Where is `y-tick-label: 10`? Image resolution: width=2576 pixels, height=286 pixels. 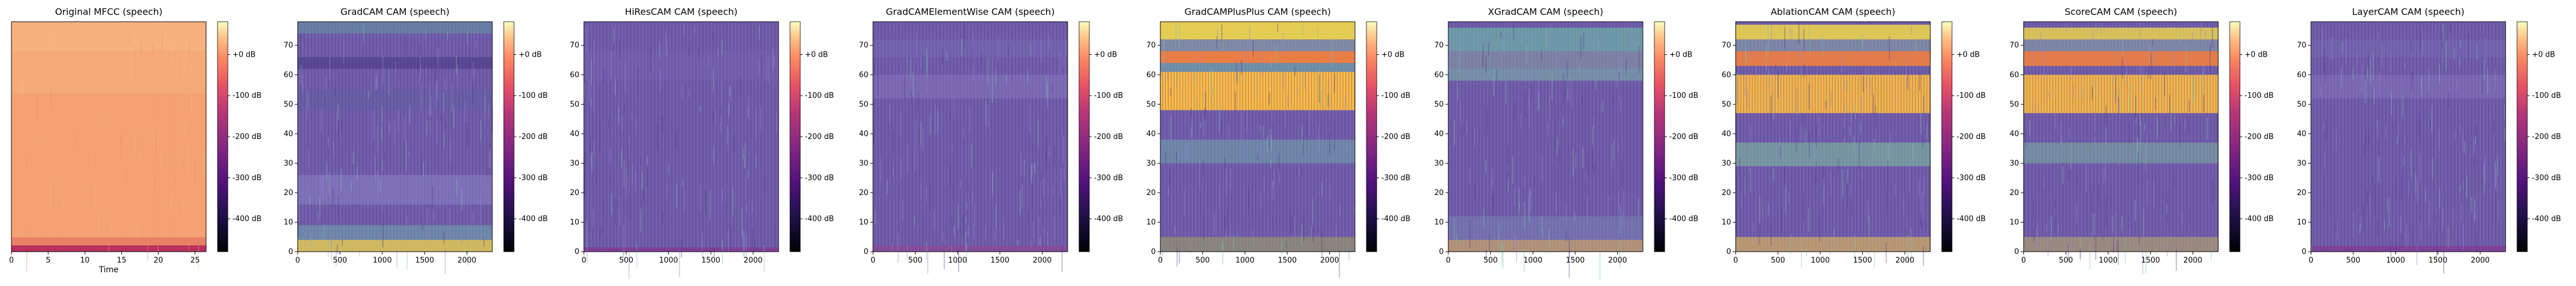
y-tick-label: 10 is located at coordinates (574, 222).